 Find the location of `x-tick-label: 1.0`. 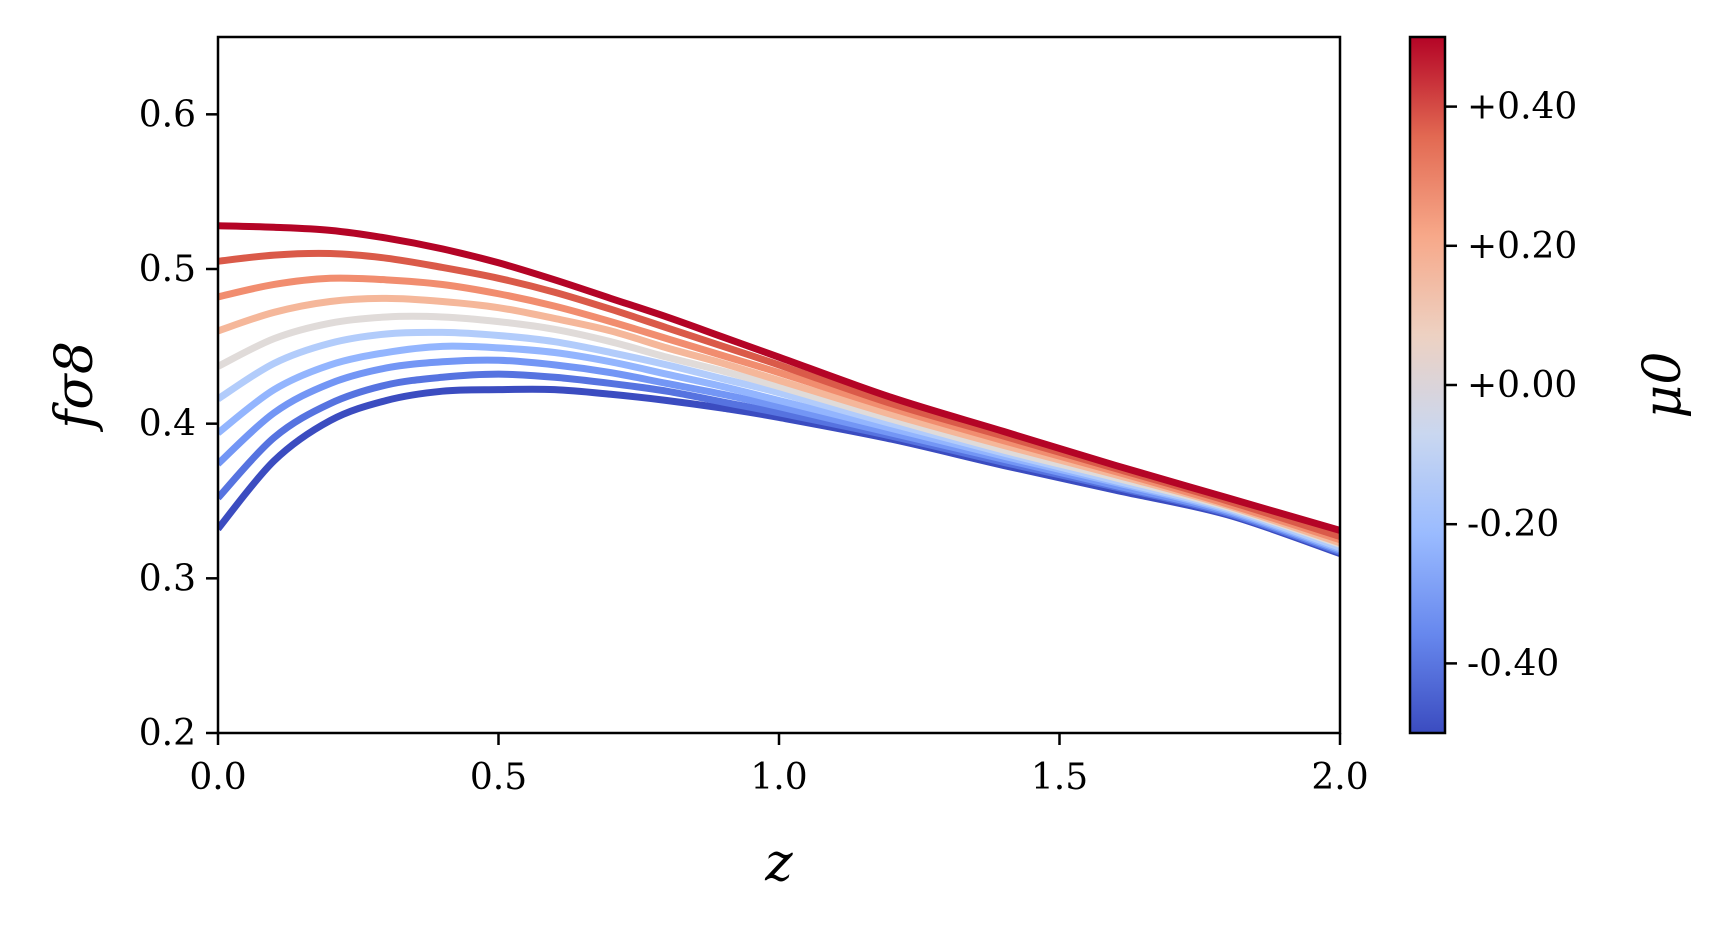

x-tick-label: 1.0 is located at coordinates (778, 777).